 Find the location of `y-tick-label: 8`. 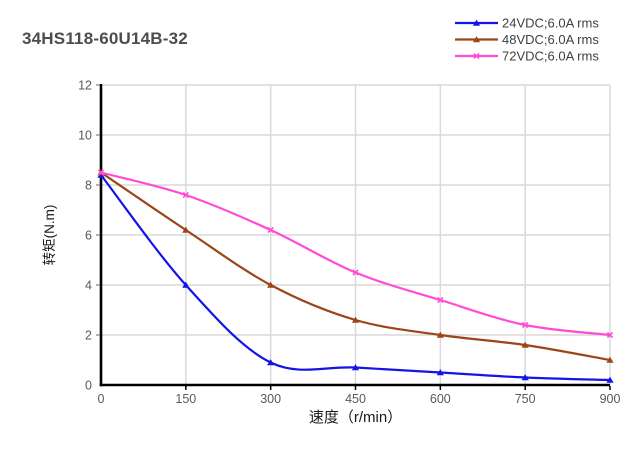

y-tick-label: 8 is located at coordinates (88, 186).